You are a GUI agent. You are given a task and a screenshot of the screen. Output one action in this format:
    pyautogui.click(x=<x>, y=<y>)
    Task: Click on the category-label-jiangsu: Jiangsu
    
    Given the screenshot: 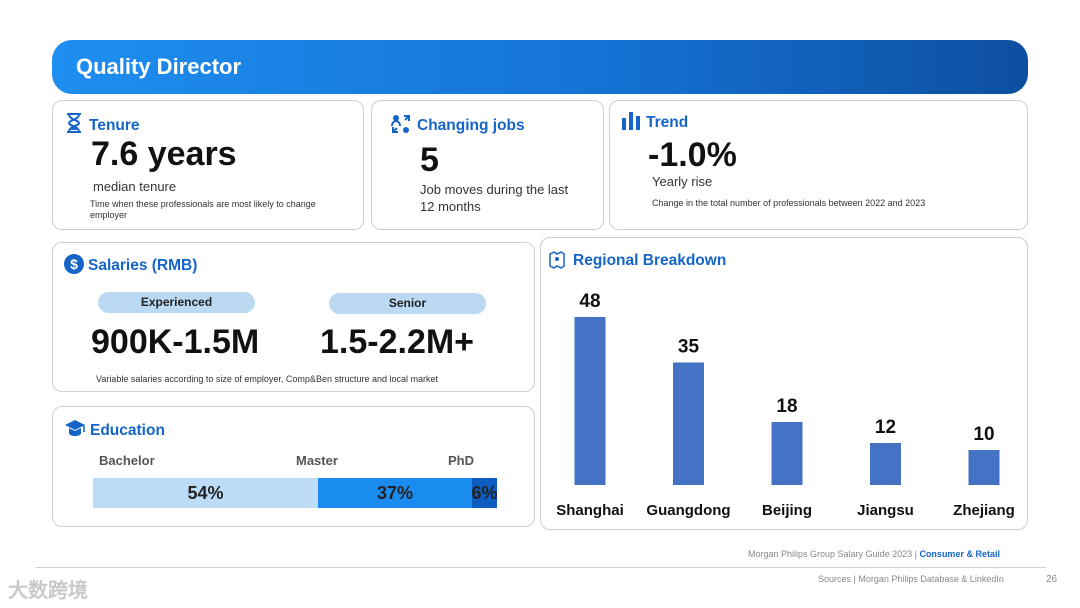 What is the action you would take?
    pyautogui.click(x=885, y=510)
    